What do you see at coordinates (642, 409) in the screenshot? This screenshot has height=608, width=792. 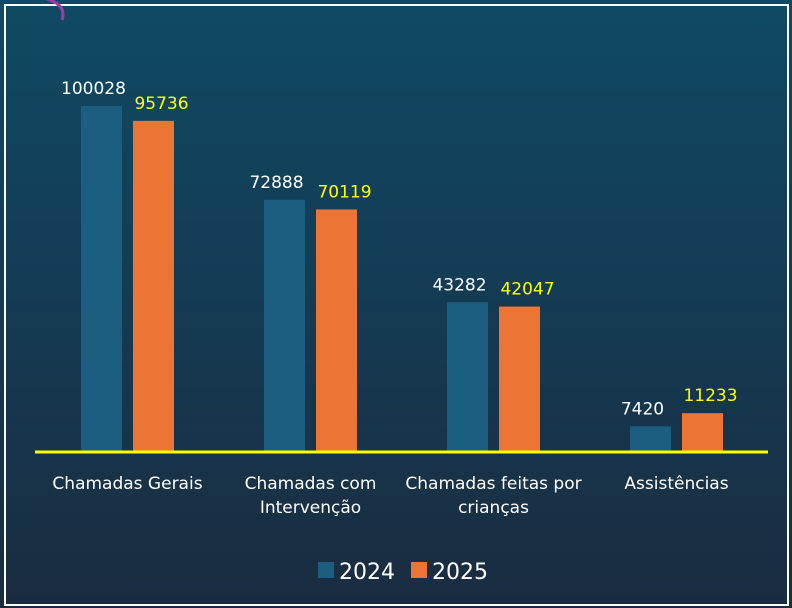 I see `data-label: 7420` at bounding box center [642, 409].